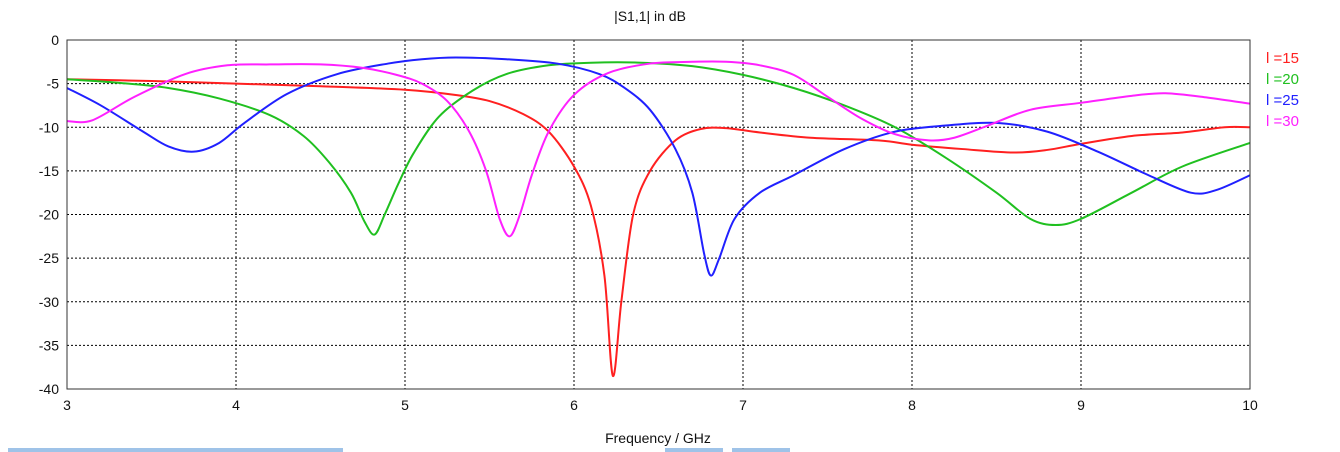 The image size is (1340, 452). Describe the element at coordinates (1250, 405) in the screenshot. I see `x-tick-label: 10` at that location.